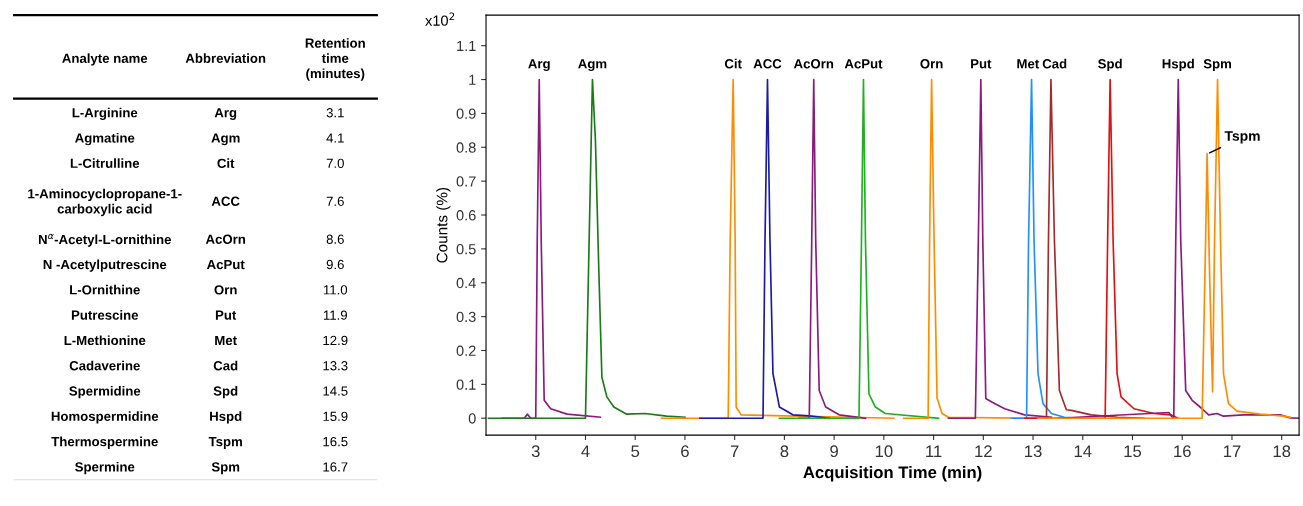  What do you see at coordinates (767, 64) in the screenshot?
I see `series-label: ACC` at bounding box center [767, 64].